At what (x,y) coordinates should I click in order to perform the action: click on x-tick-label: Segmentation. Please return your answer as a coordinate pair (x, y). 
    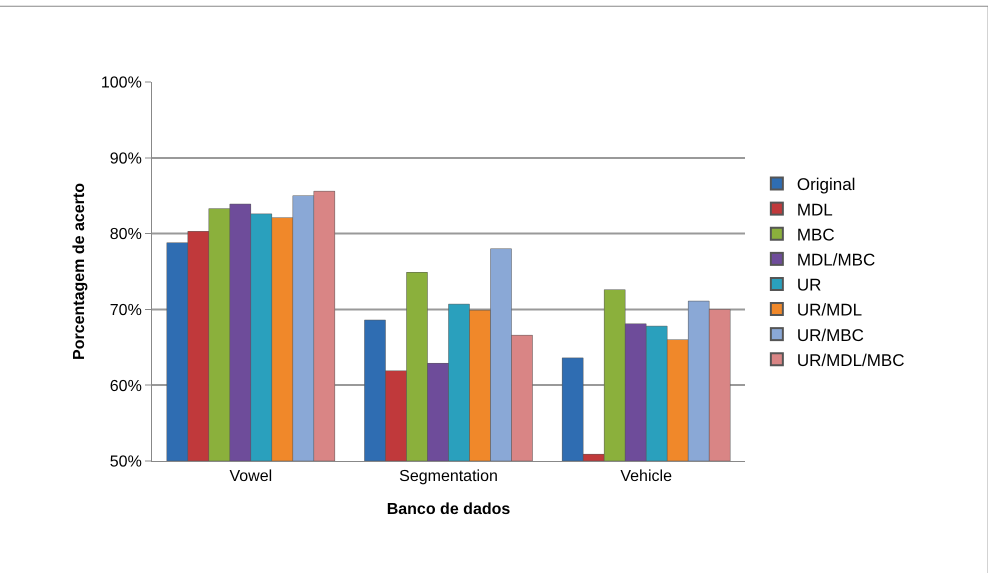
    Looking at the image, I should click on (448, 477).